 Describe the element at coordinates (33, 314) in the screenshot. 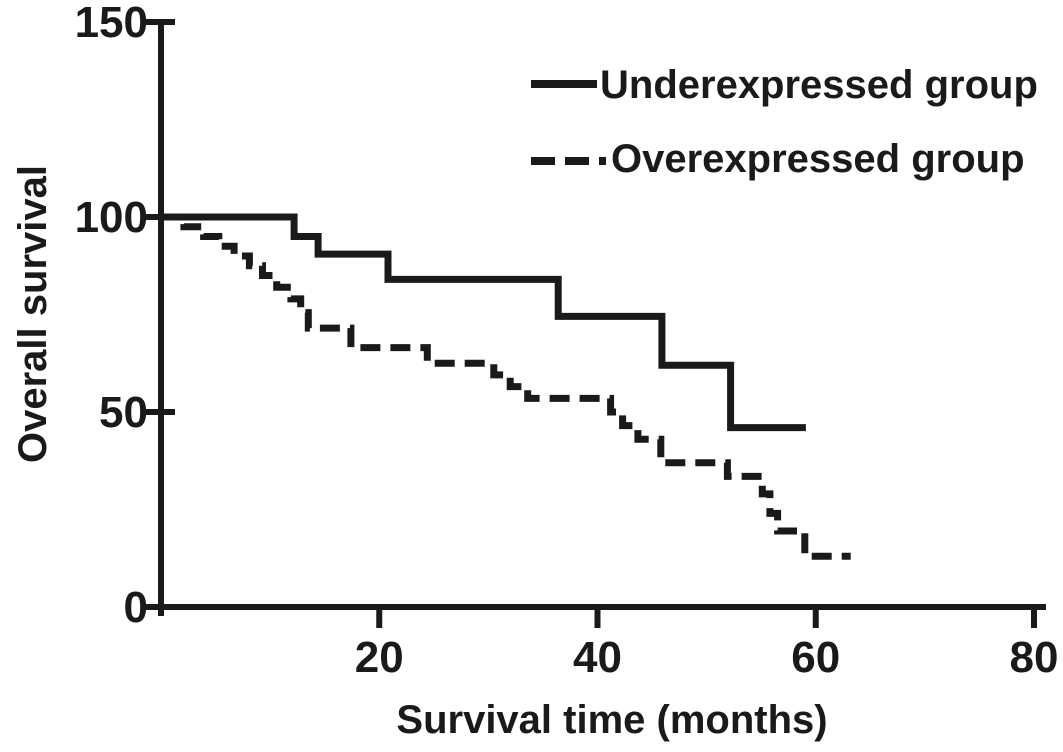

I see `y-axis-title: Overall survival` at that location.